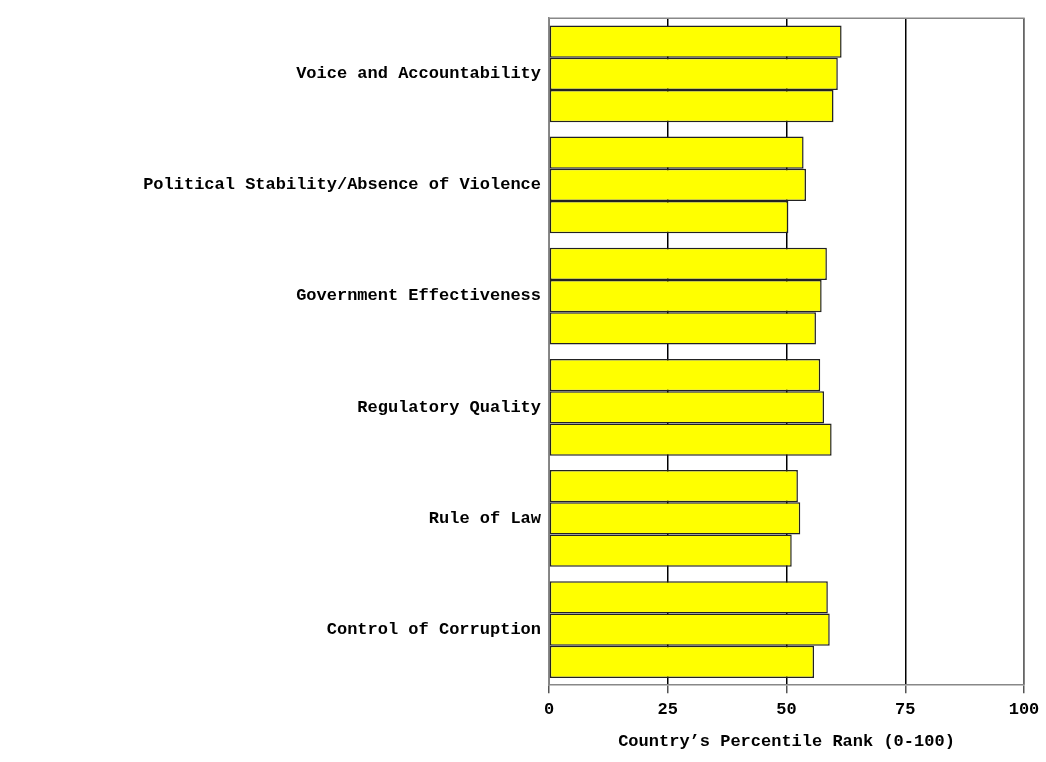 The height and width of the screenshot is (762, 1046). I want to click on x-tick-label: 50, so click(786, 709).